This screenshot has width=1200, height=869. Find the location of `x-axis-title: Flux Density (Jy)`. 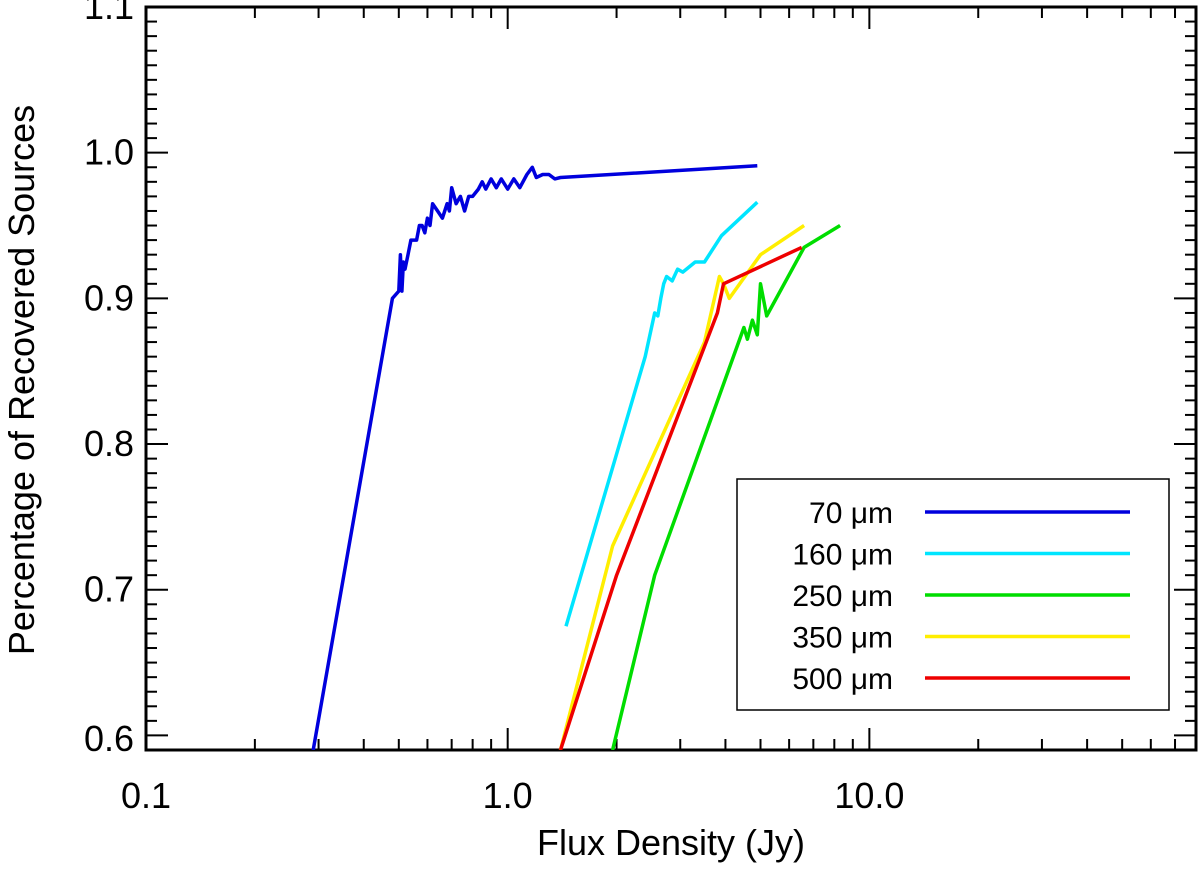

x-axis-title: Flux Density (Jy) is located at coordinates (671, 842).